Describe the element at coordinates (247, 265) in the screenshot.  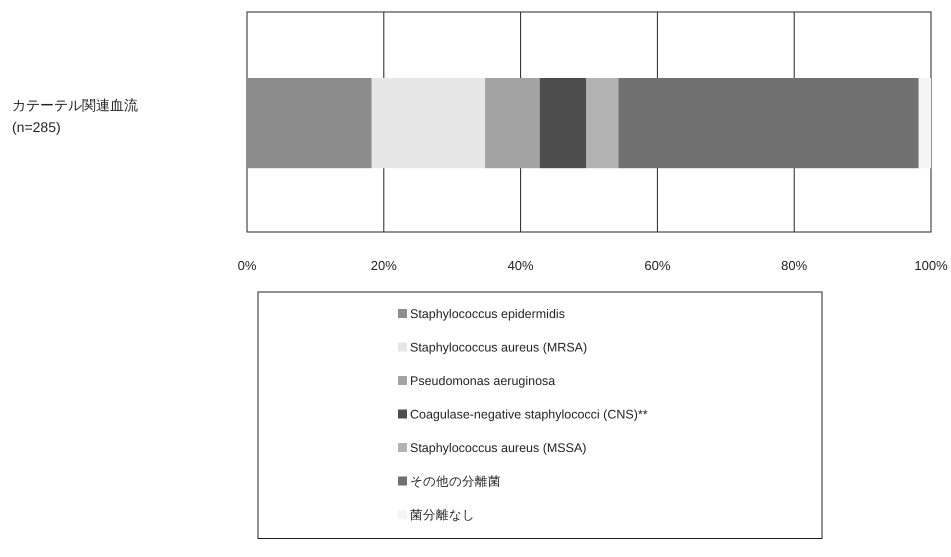
I see `x-tick-label: 0%` at that location.